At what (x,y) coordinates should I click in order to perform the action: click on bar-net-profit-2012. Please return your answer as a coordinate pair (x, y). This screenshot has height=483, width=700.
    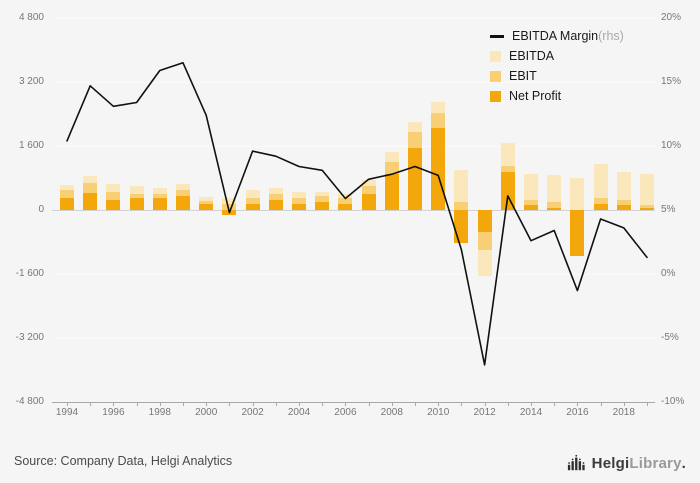
    Looking at the image, I should click on (484, 221).